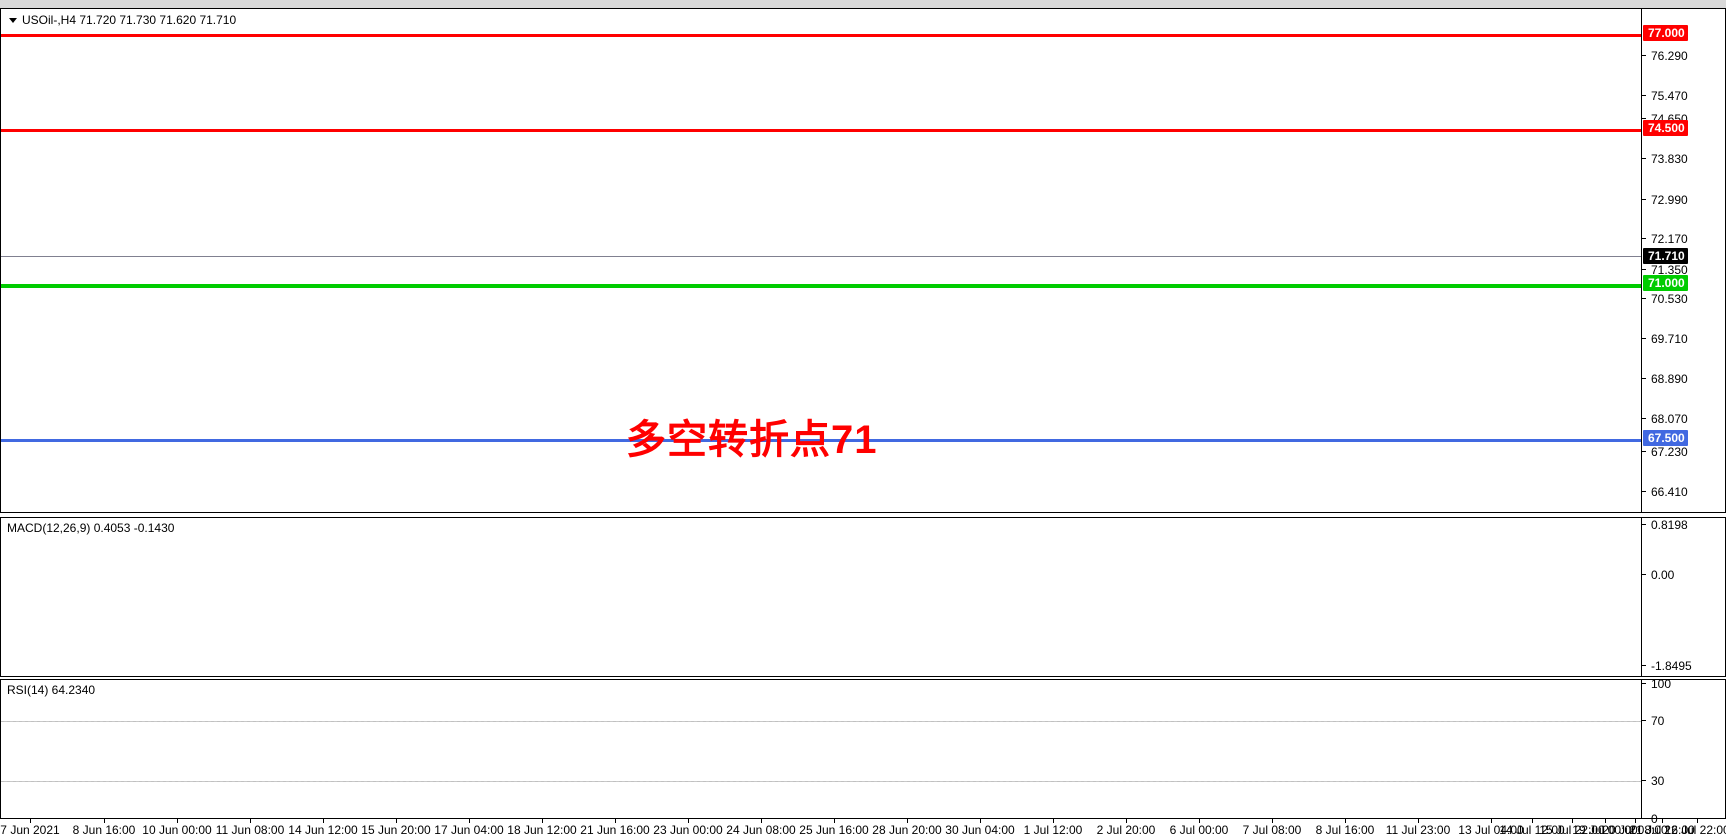 The image size is (1726, 839). I want to click on rsi-tick-label: 30, so click(1653, 781).